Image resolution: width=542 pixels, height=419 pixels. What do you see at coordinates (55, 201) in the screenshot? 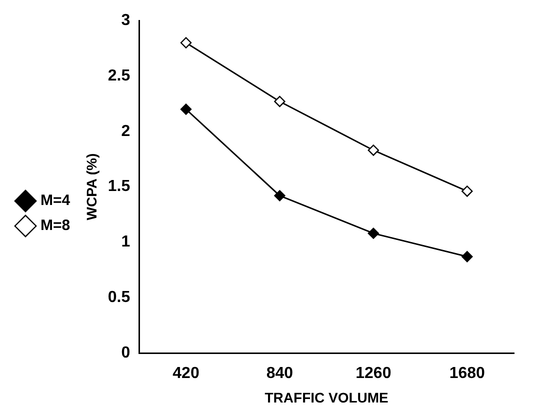
I see `legend-label: M=4` at bounding box center [55, 201].